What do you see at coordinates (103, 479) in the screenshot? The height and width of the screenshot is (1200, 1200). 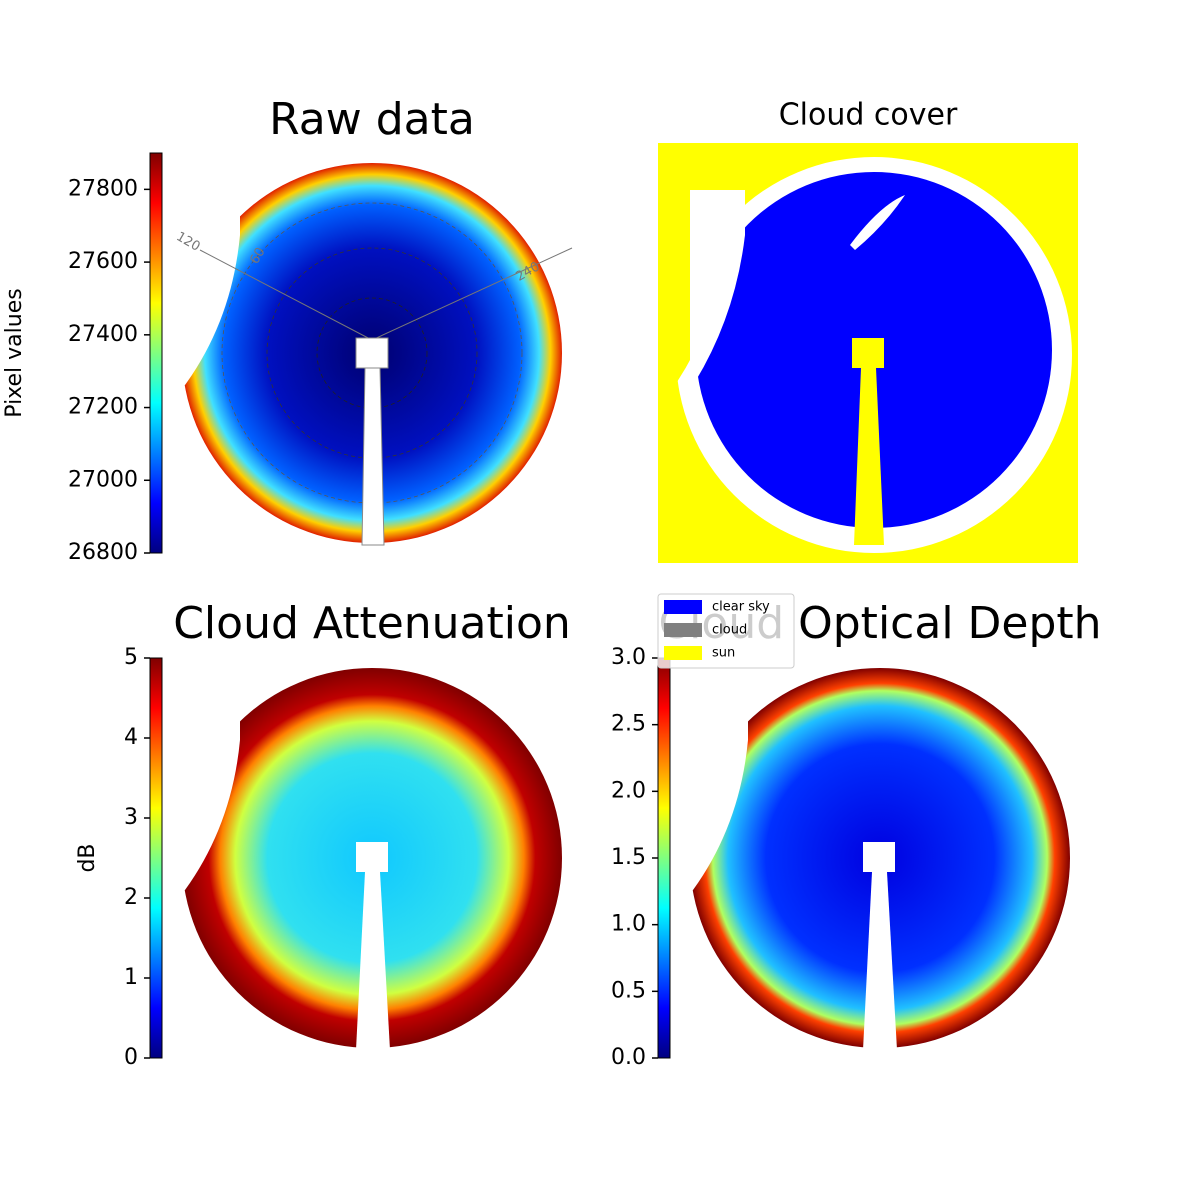 I see `colorbar-tick-label: 27000` at bounding box center [103, 479].